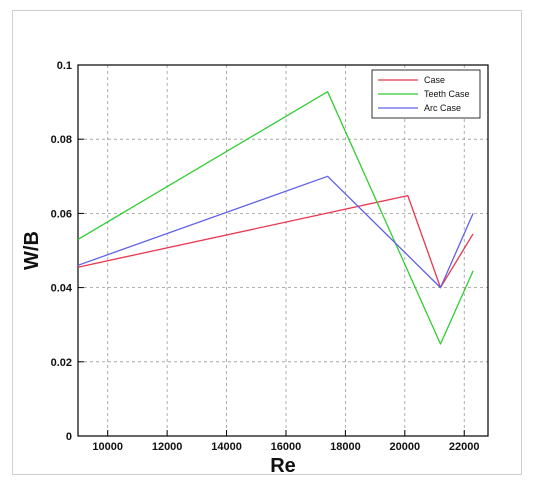 This screenshot has height=485, width=535. What do you see at coordinates (61, 214) in the screenshot?
I see `y-tick-label: 0.06` at bounding box center [61, 214].